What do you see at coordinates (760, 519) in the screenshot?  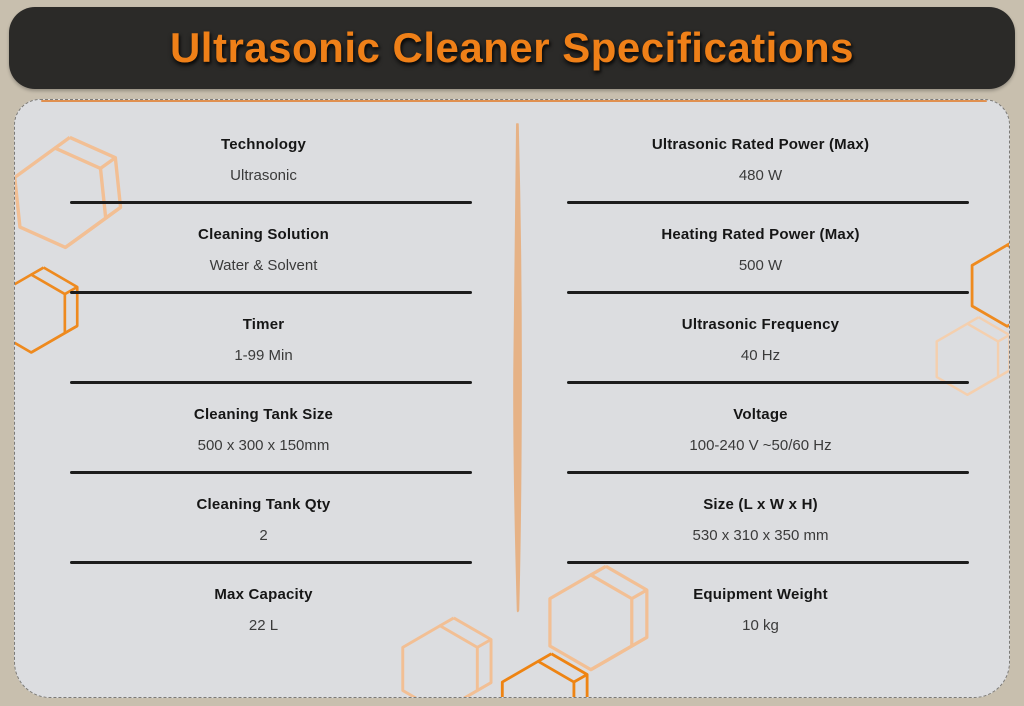 I see `spec-item: Size (L x W x H) 530 x 310 x 350 mm` at bounding box center [760, 519].